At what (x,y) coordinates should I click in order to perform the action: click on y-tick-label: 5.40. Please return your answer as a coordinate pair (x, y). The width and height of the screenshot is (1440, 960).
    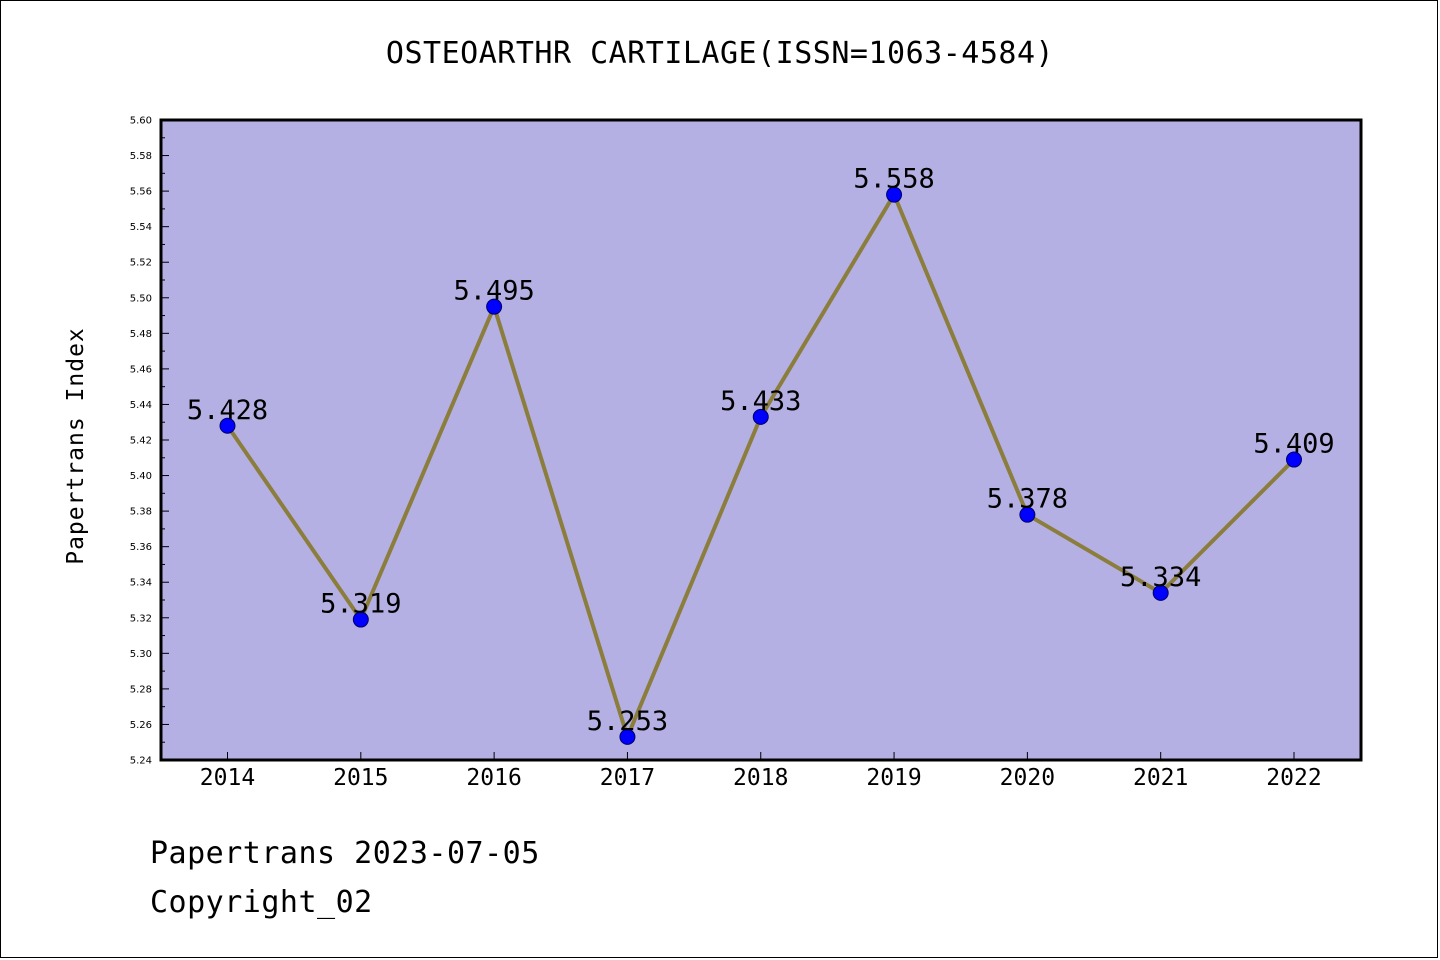
    Looking at the image, I should click on (141, 476).